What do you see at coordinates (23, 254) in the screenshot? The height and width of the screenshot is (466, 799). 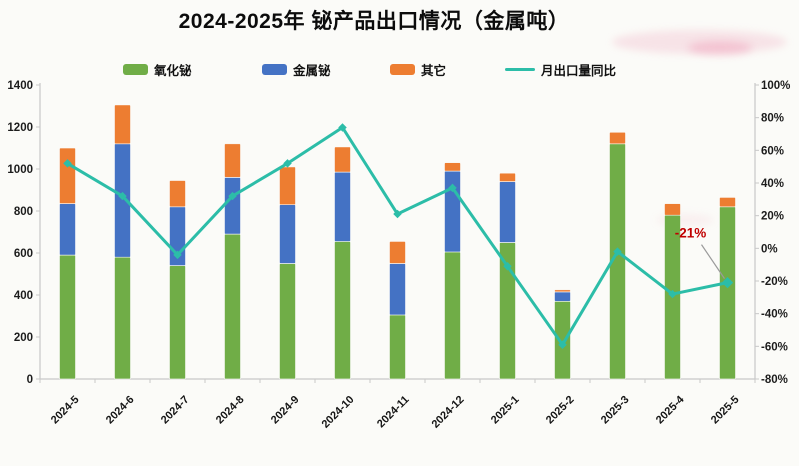 I see `left-axis-label: 600` at bounding box center [23, 254].